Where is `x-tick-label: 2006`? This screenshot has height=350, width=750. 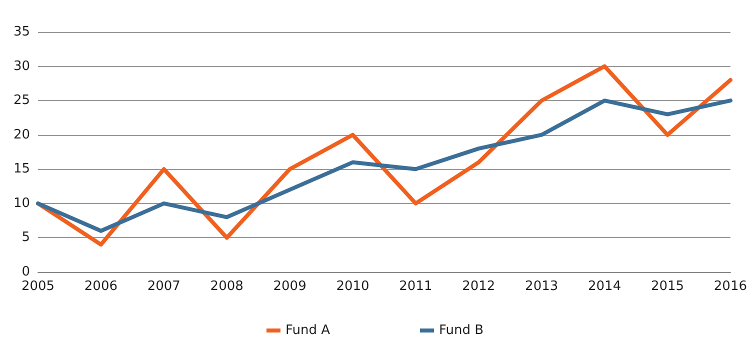
x-tick-label: 2006 is located at coordinates (101, 286).